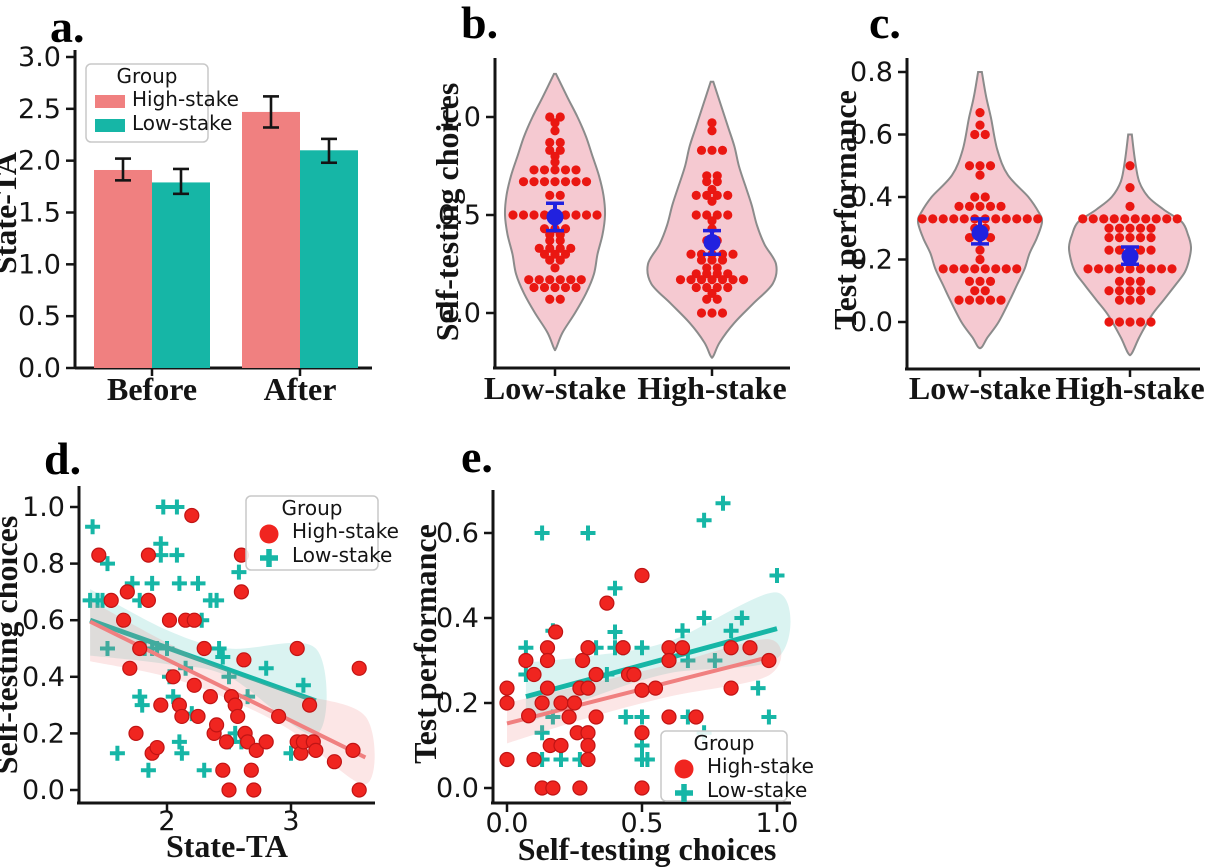 Image resolution: width=1206 pixels, height=868 pixels. What do you see at coordinates (43, 733) in the screenshot?
I see `y-tick-label: 0.2` at bounding box center [43, 733].